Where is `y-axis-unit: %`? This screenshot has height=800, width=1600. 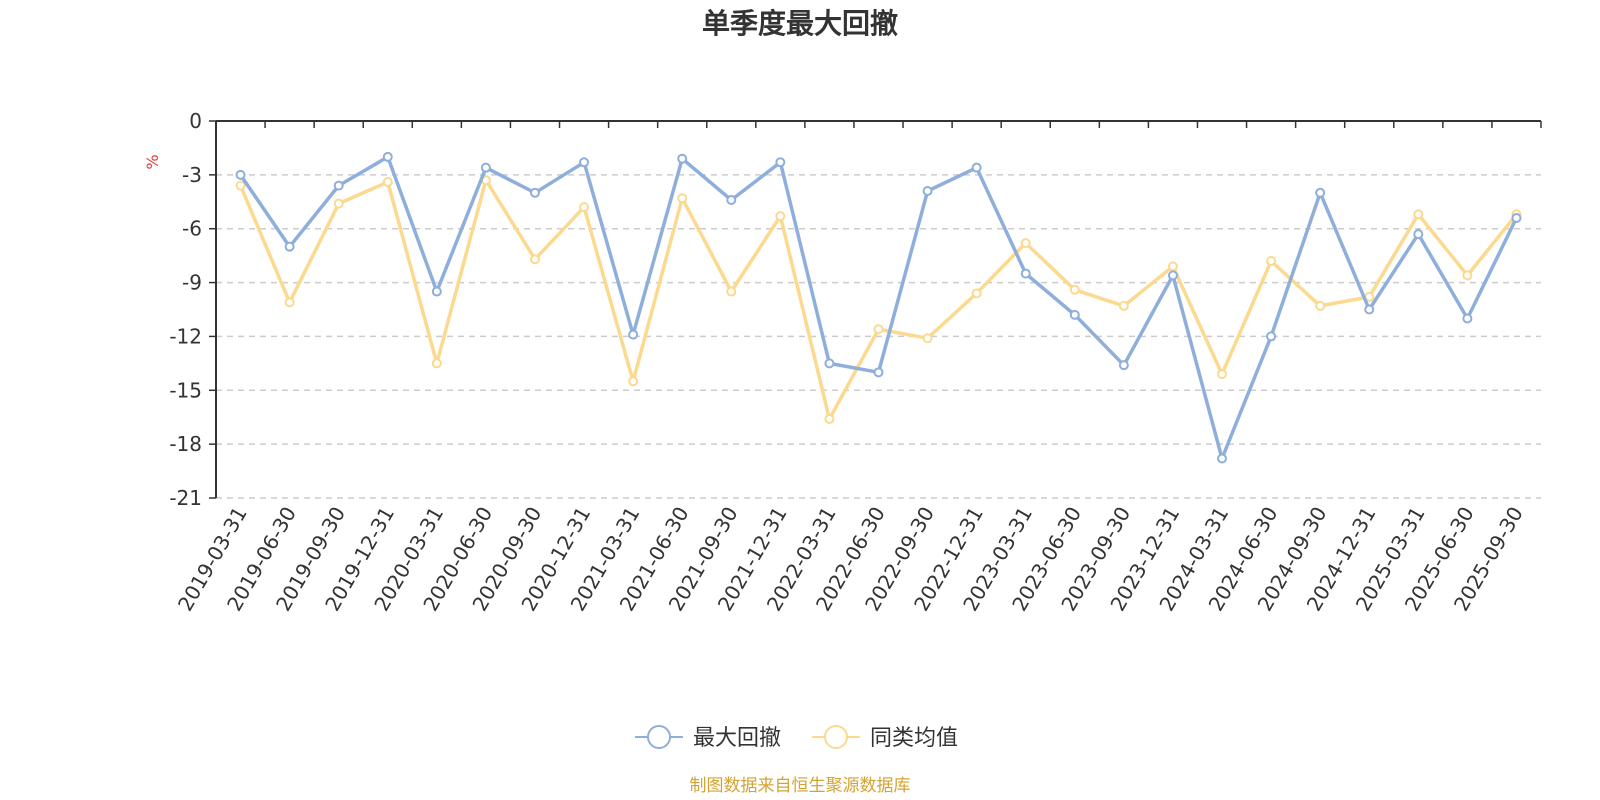
y-axis-unit: % is located at coordinates (152, 161).